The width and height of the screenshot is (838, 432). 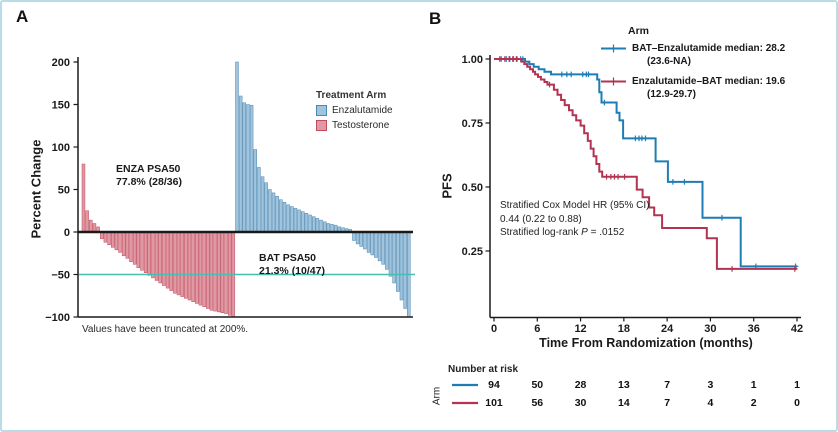 What do you see at coordinates (36, 189) in the screenshot?
I see `waterfall-y-axis-title: Percent Change` at bounding box center [36, 189].